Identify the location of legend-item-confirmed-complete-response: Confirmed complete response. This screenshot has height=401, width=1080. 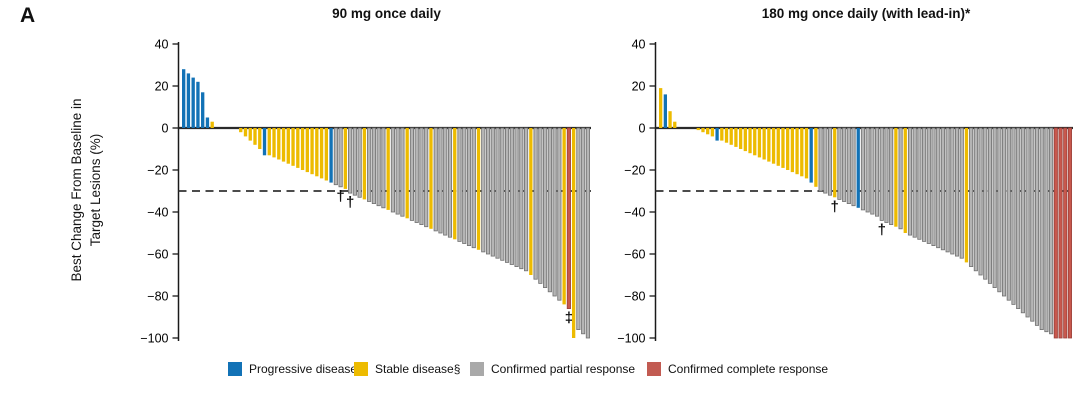
(737, 369).